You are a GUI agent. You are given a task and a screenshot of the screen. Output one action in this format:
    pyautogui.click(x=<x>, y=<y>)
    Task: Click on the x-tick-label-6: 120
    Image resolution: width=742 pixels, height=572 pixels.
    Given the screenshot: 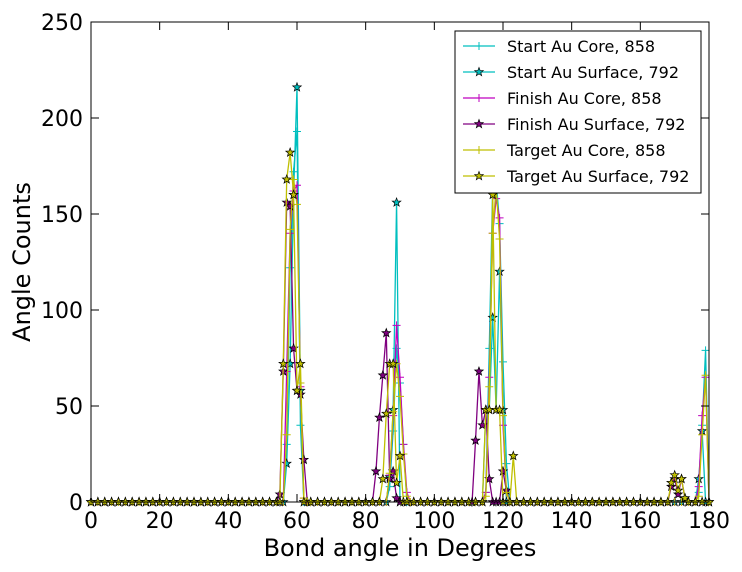 What is the action you would take?
    pyautogui.click(x=503, y=521)
    